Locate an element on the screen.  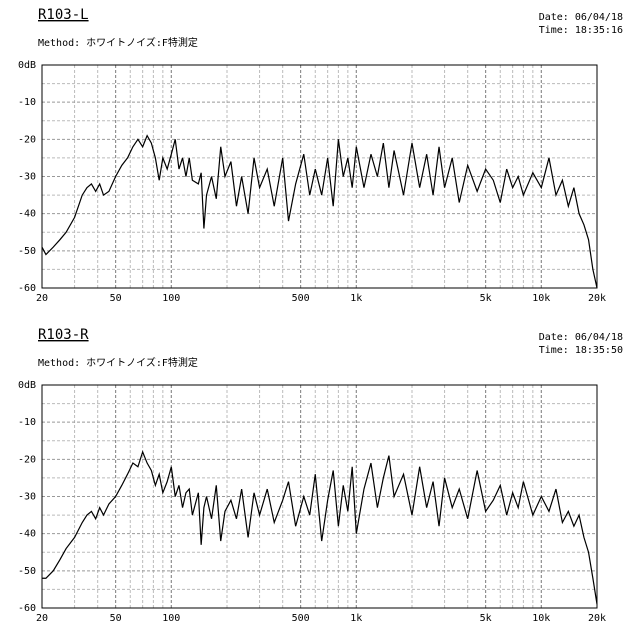
time-label: Time: 18:35:50 is located at coordinates (581, 350).